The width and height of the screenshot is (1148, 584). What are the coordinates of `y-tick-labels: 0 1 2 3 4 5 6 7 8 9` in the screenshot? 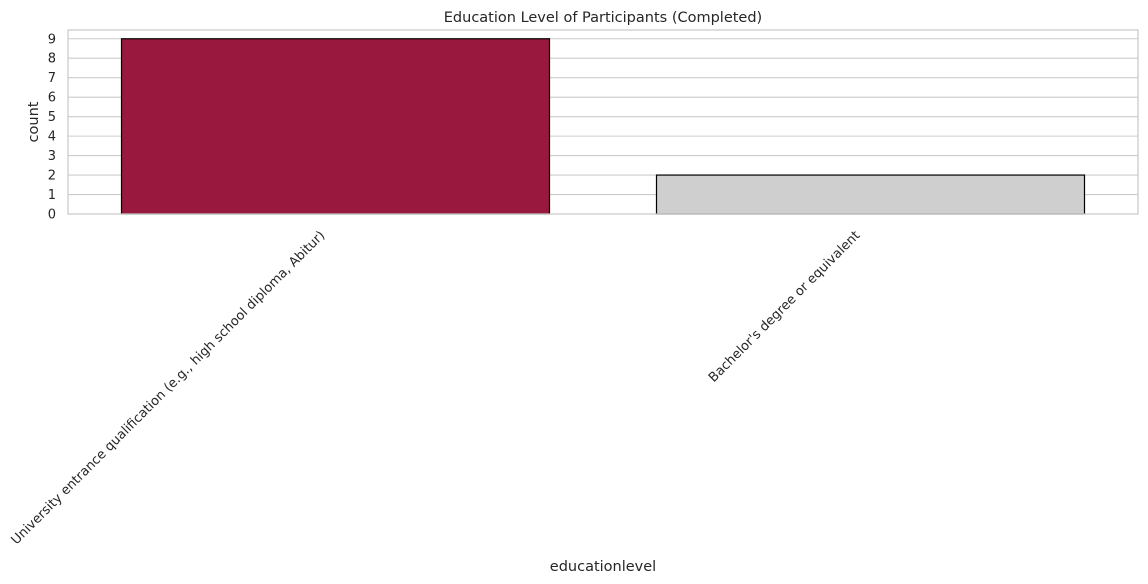 It's located at (52, 127).